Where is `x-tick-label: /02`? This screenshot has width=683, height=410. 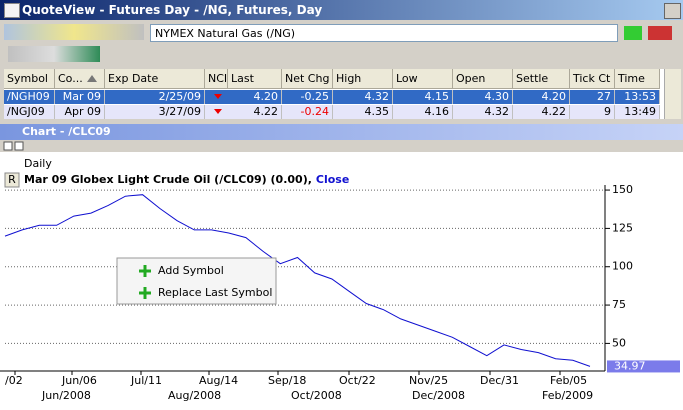 x-tick-label: /02 is located at coordinates (14, 380).